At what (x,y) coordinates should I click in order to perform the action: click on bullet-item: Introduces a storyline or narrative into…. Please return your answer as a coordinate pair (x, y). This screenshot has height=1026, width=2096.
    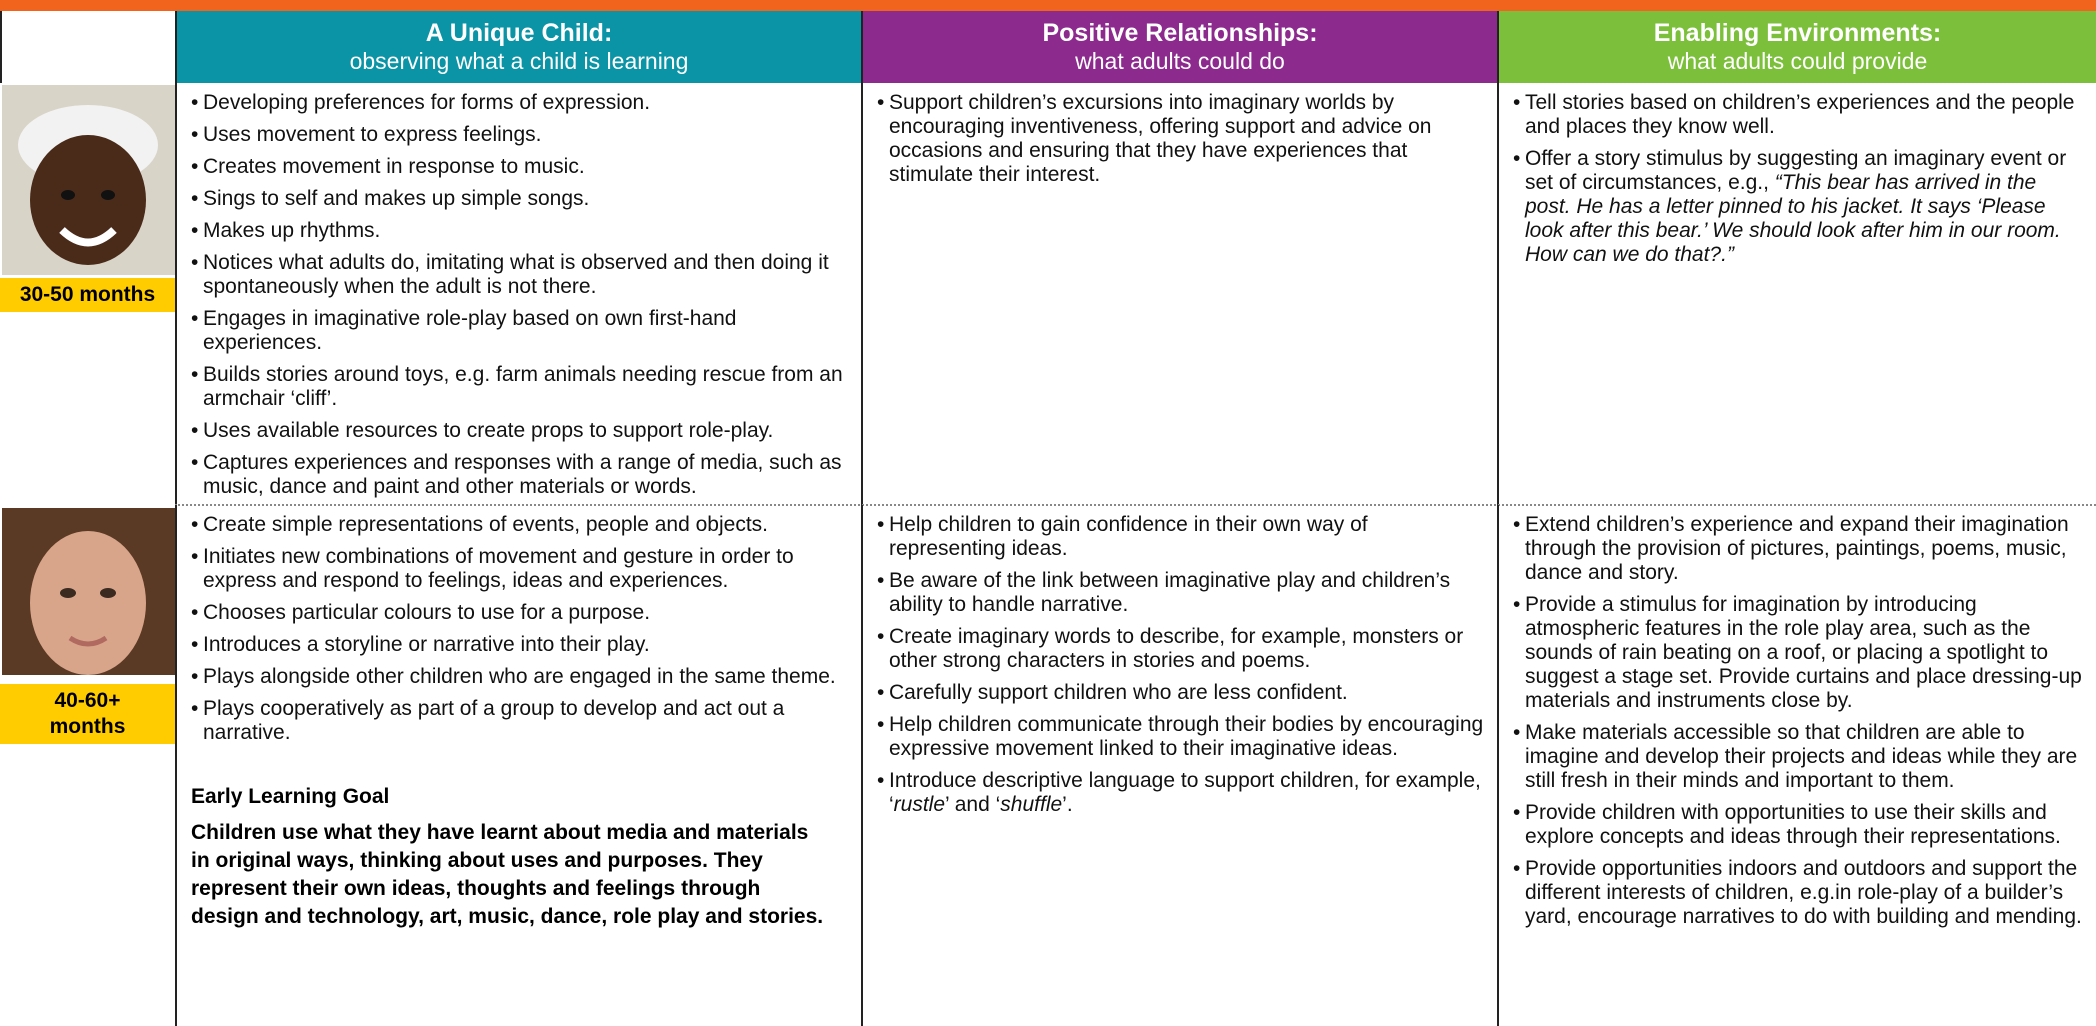
    Looking at the image, I should click on (521, 645).